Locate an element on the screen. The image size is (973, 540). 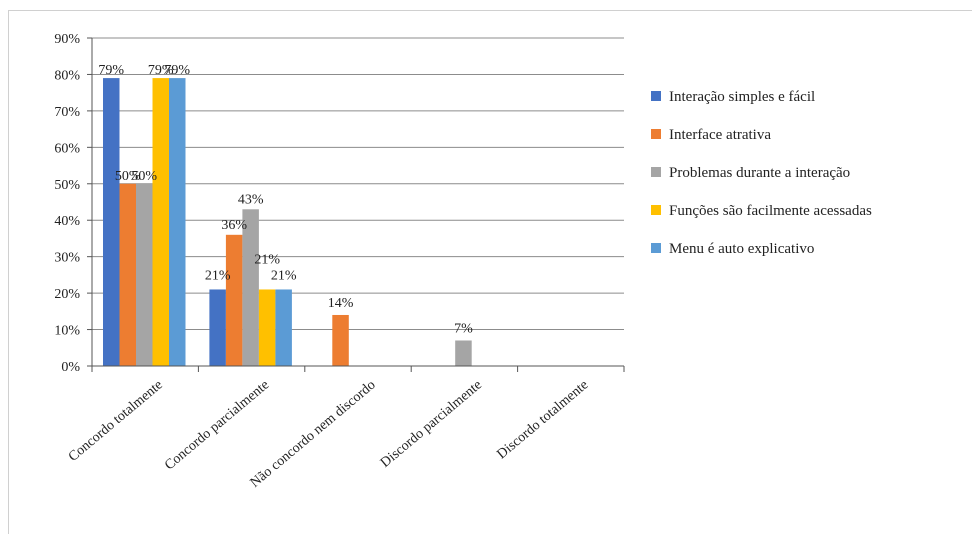
legend-item: Funções são facilmente acessadas is located at coordinates (761, 211).